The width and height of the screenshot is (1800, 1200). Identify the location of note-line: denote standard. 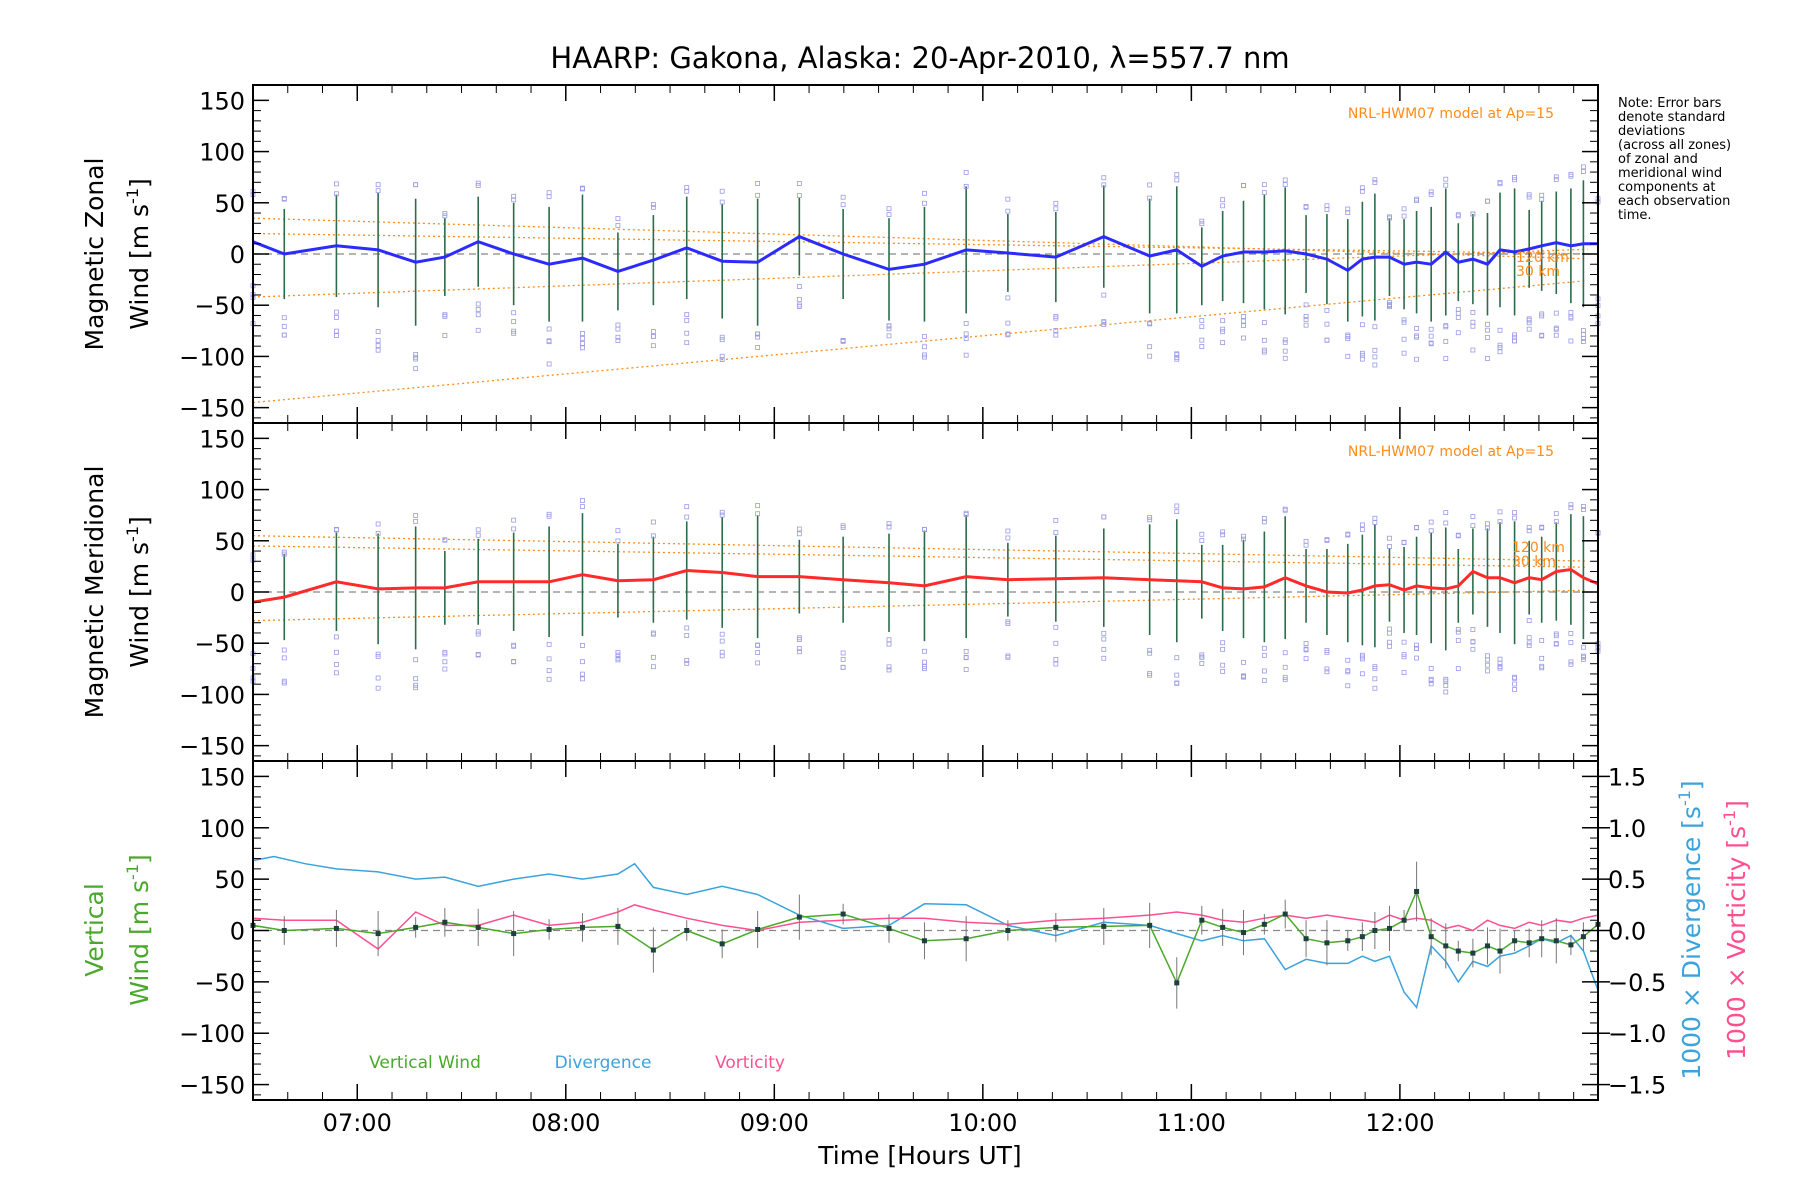
(1671, 117).